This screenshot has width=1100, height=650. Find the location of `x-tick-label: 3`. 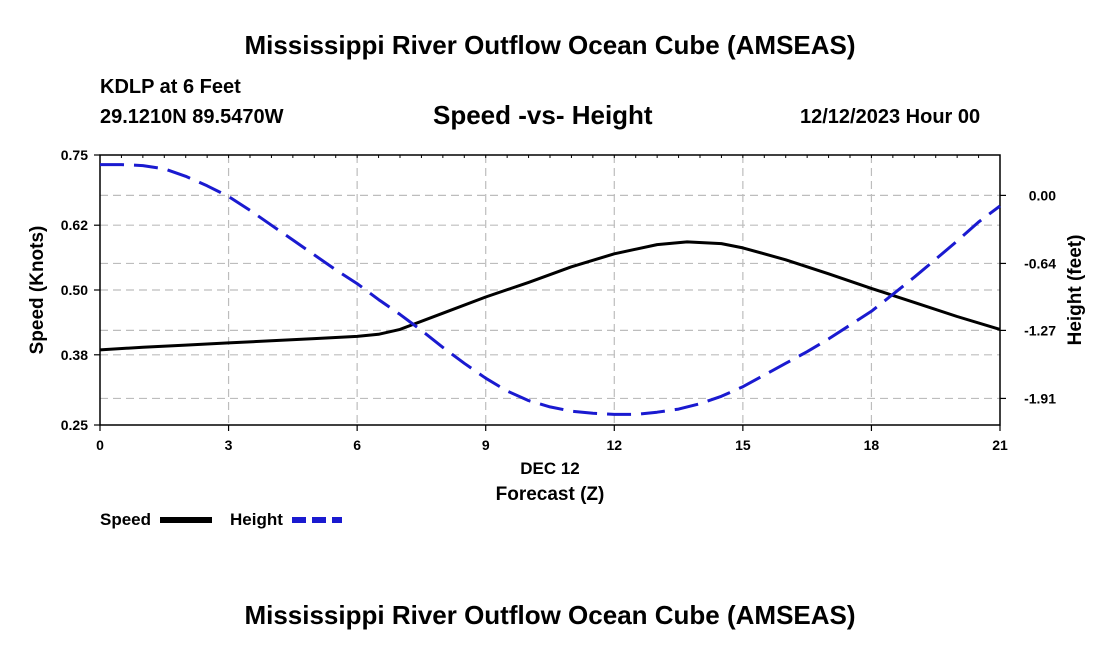

x-tick-label: 3 is located at coordinates (229, 445).